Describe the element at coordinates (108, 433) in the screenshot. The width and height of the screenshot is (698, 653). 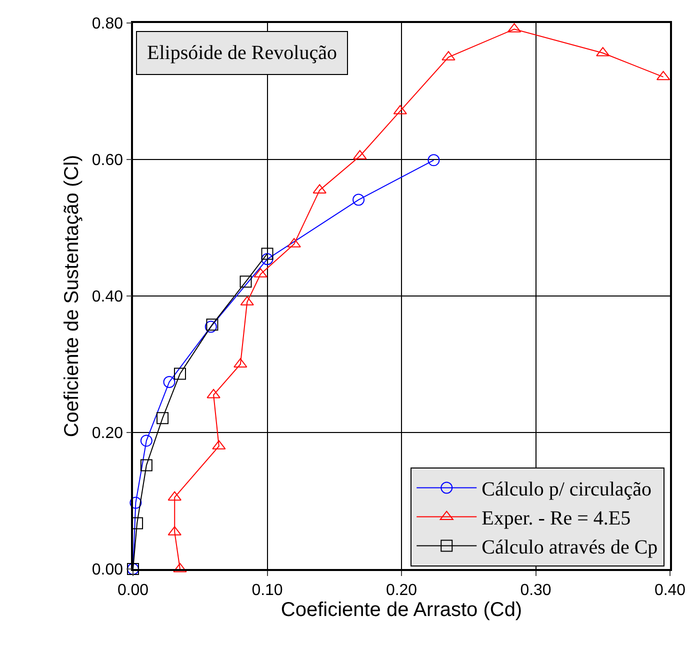
I see `y-tick-label: 0.20` at that location.